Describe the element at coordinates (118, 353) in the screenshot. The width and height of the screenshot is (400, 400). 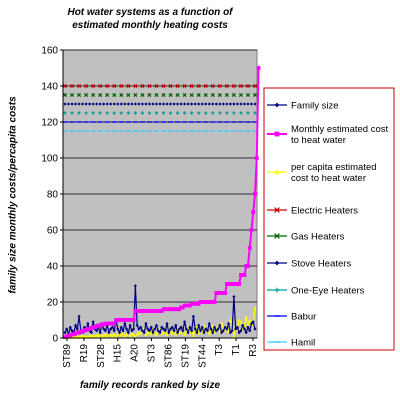
I see `x-tick-label-3: H15` at that location.